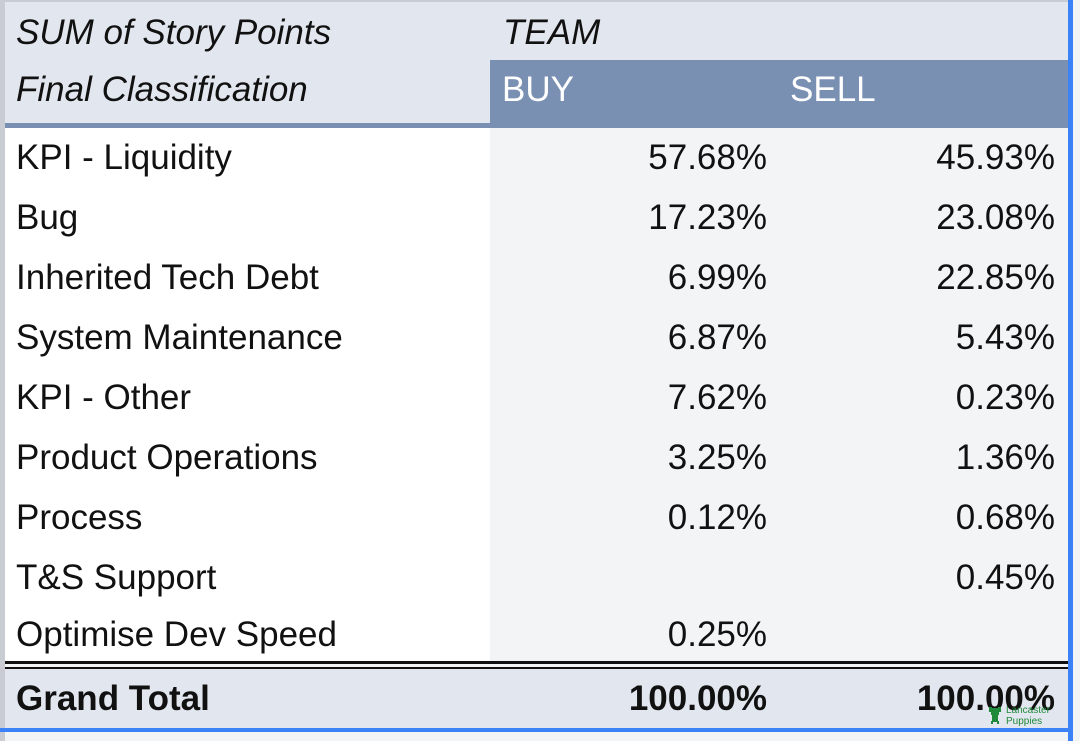  What do you see at coordinates (536, 698) in the screenshot?
I see `grand-total-band` at bounding box center [536, 698].